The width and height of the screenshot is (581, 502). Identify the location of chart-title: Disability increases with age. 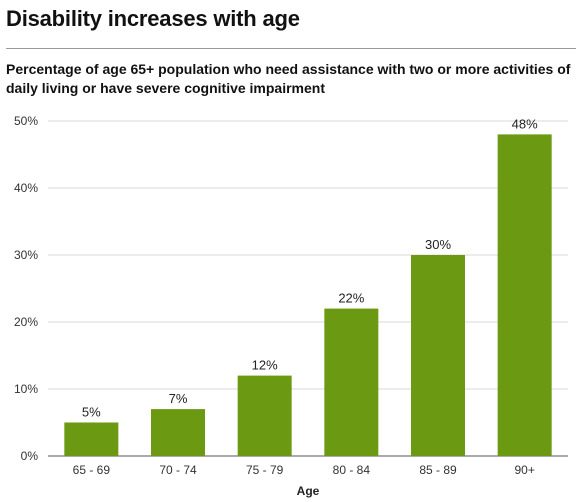
(153, 18).